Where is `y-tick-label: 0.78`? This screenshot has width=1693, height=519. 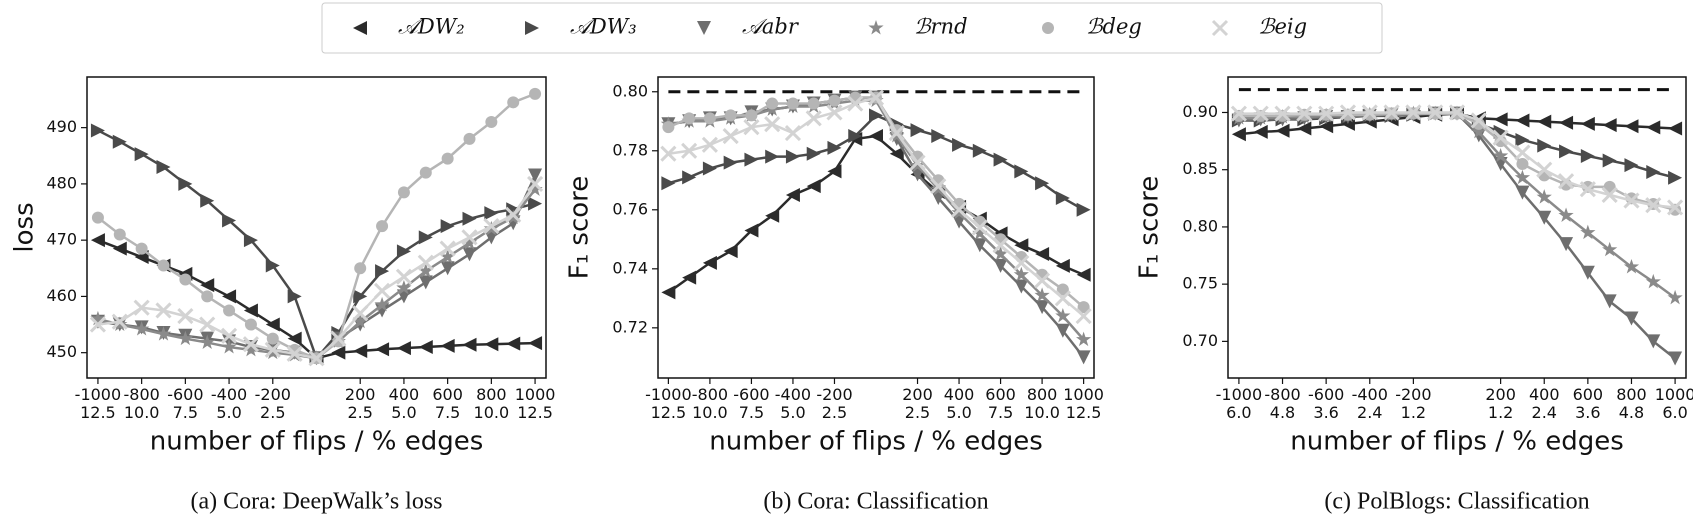 y-tick-label: 0.78 is located at coordinates (630, 149).